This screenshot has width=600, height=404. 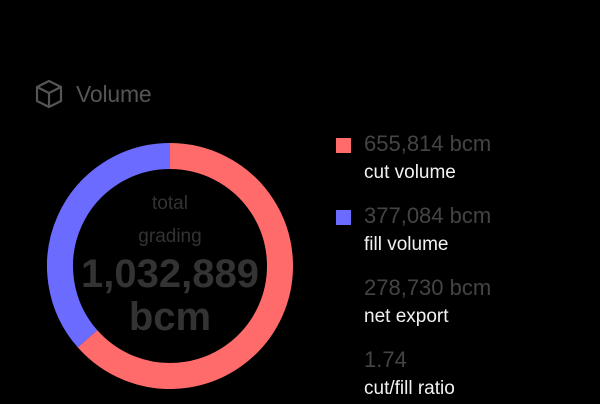 What do you see at coordinates (114, 93) in the screenshot?
I see `panel-title: Volume` at bounding box center [114, 93].